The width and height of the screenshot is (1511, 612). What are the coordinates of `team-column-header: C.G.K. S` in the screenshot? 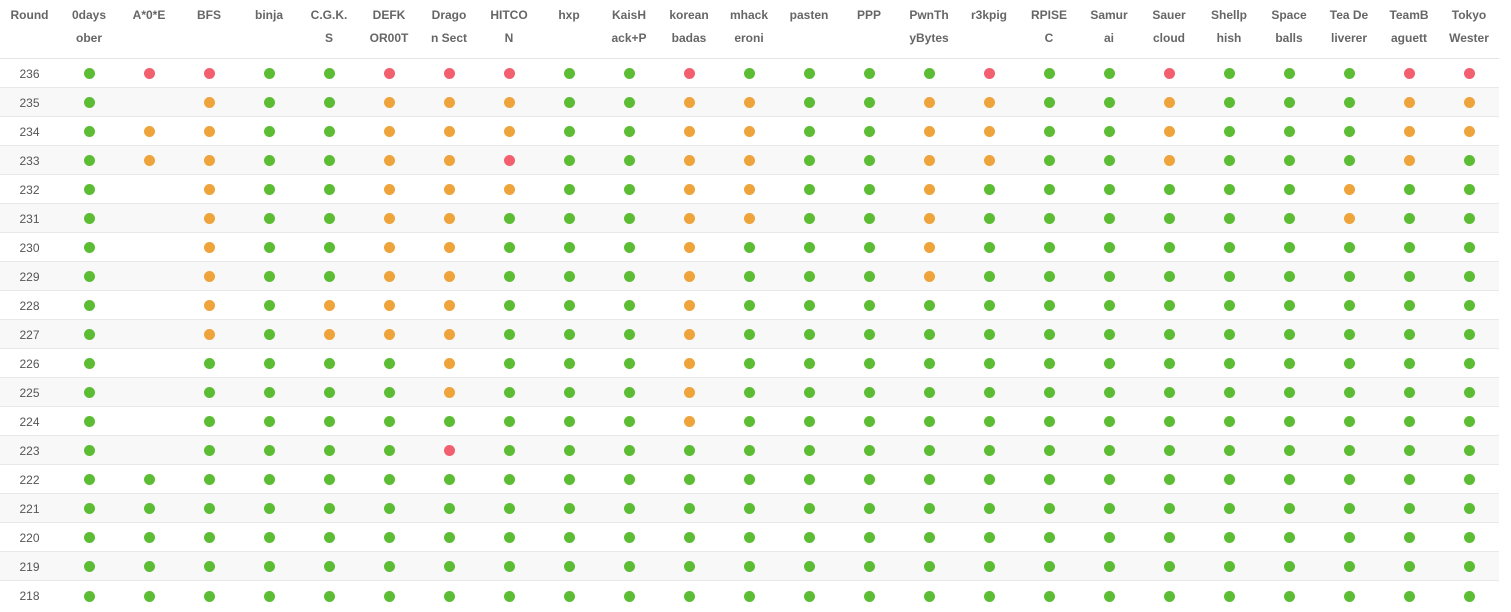 It's located at (329, 29).